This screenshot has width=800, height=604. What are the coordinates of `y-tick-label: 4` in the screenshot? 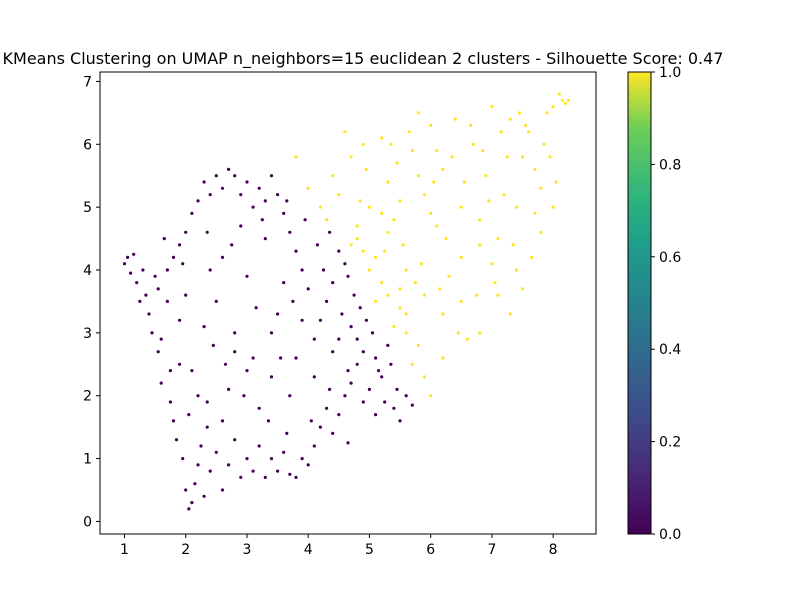 It's located at (87, 271).